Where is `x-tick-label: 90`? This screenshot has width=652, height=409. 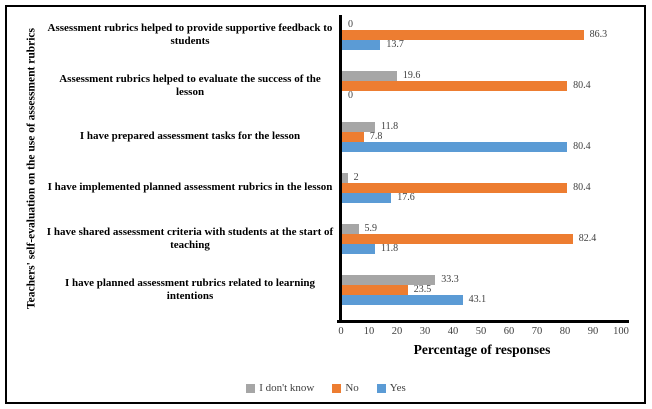
x-tick-label: 90 is located at coordinates (593, 331).